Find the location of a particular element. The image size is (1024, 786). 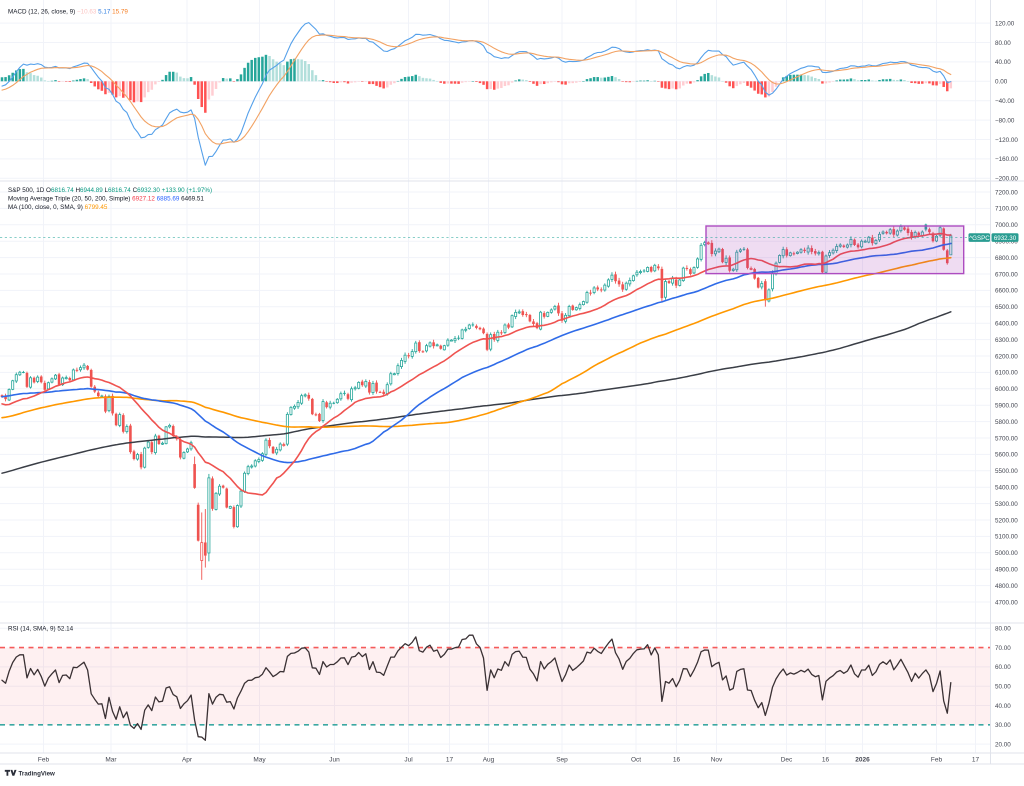

svg-text: 5600.00 is located at coordinates (1006, 455).